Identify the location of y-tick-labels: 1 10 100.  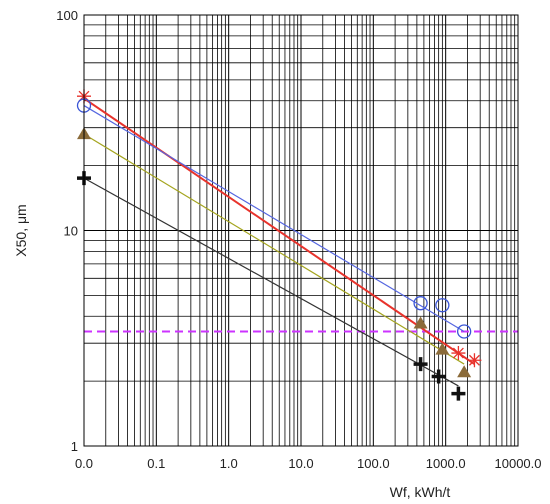
(67, 231).